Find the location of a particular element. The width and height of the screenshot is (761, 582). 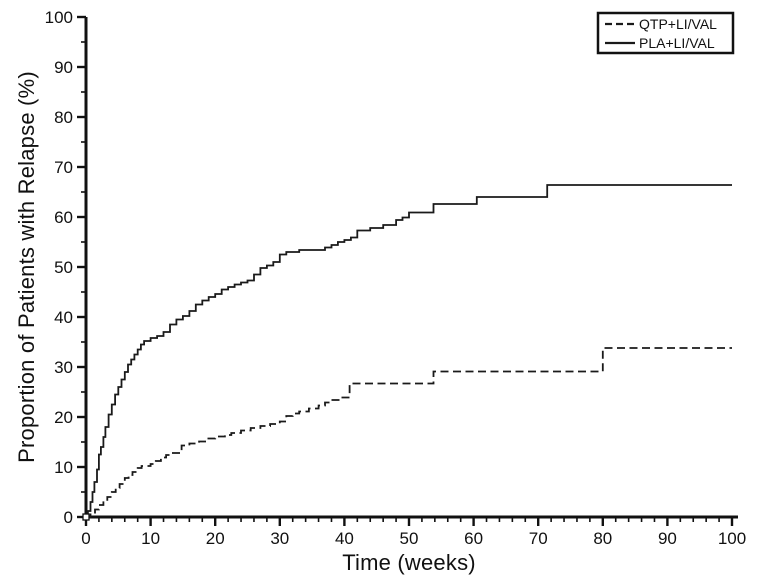

y-tick-label: 40 is located at coordinates (63, 317).